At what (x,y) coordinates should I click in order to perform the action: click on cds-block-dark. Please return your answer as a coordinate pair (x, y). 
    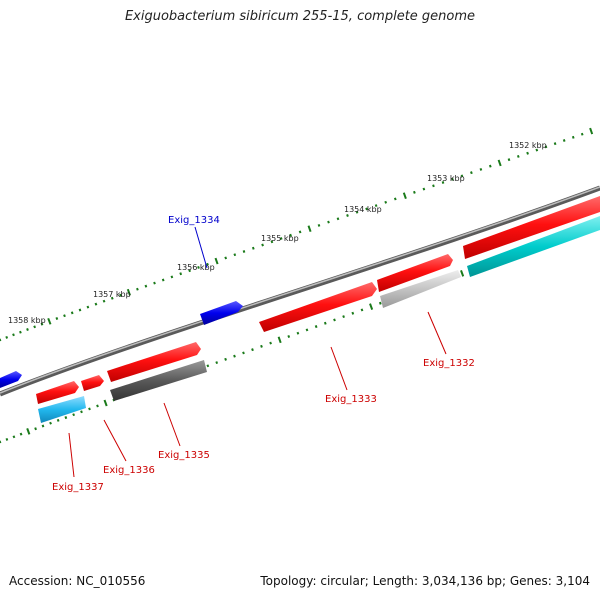
    Looking at the image, I should click on (158, 380).